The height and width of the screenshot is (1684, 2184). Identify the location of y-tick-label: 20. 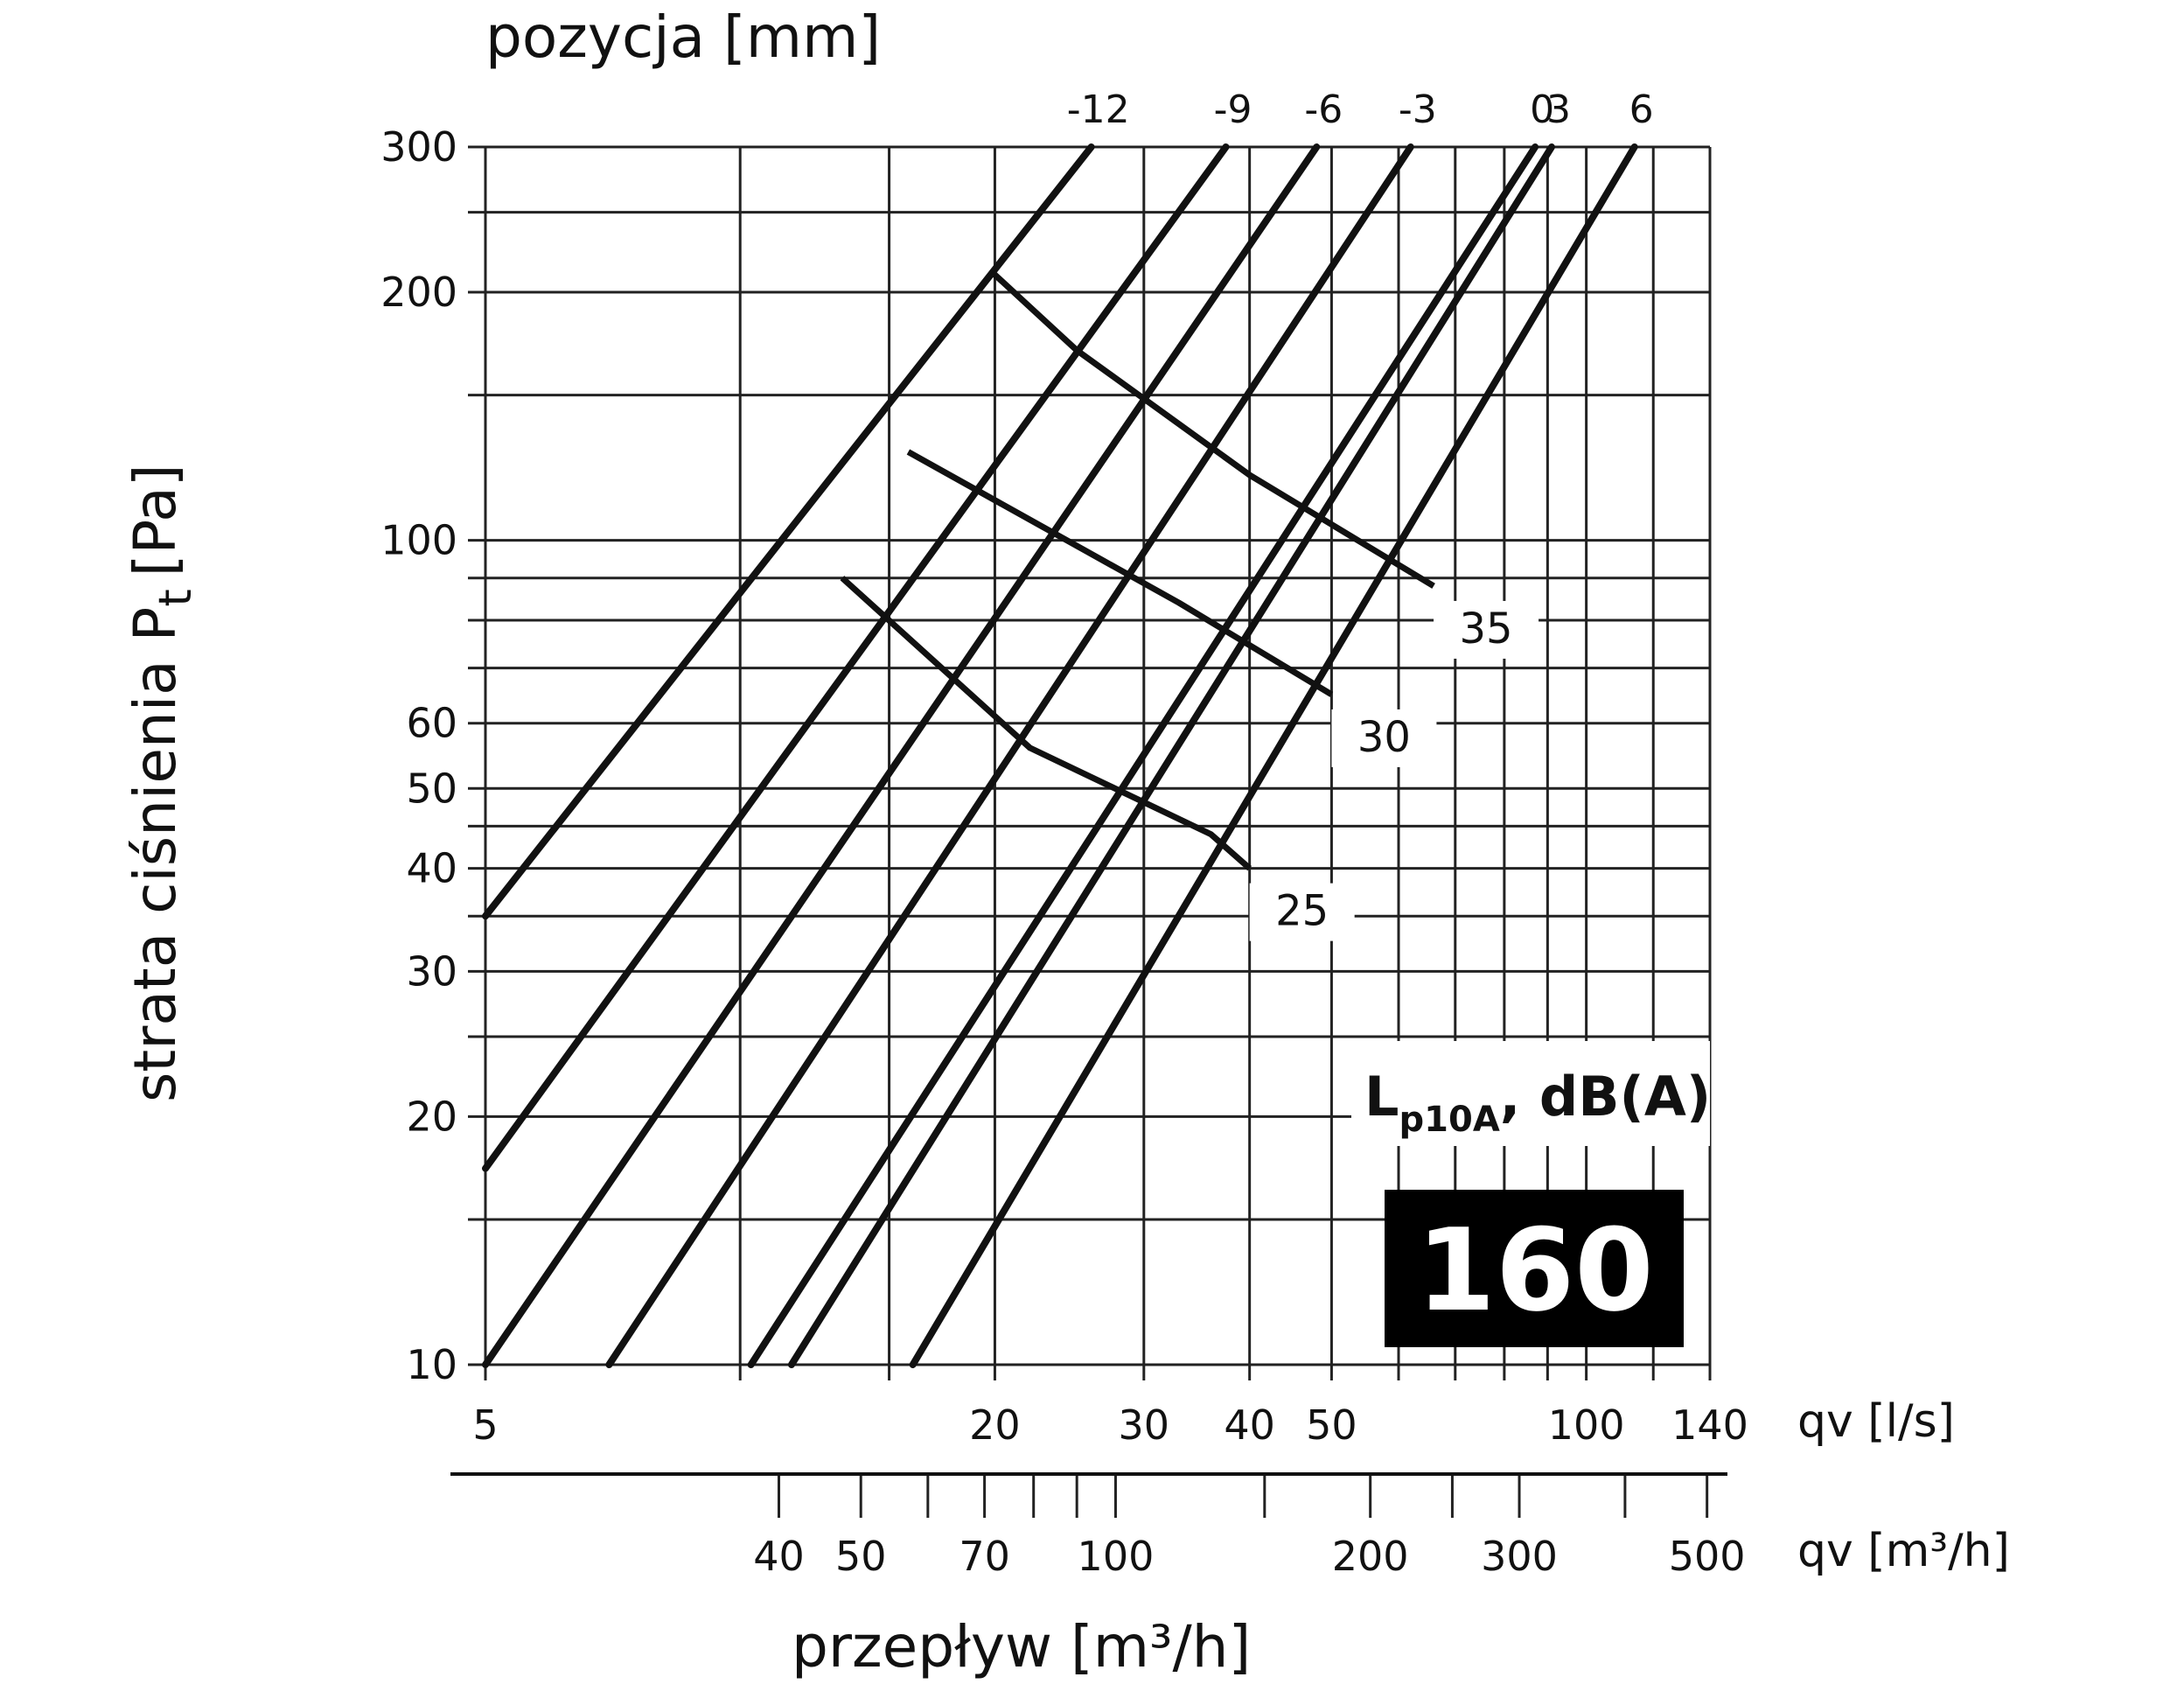
(431, 1116).